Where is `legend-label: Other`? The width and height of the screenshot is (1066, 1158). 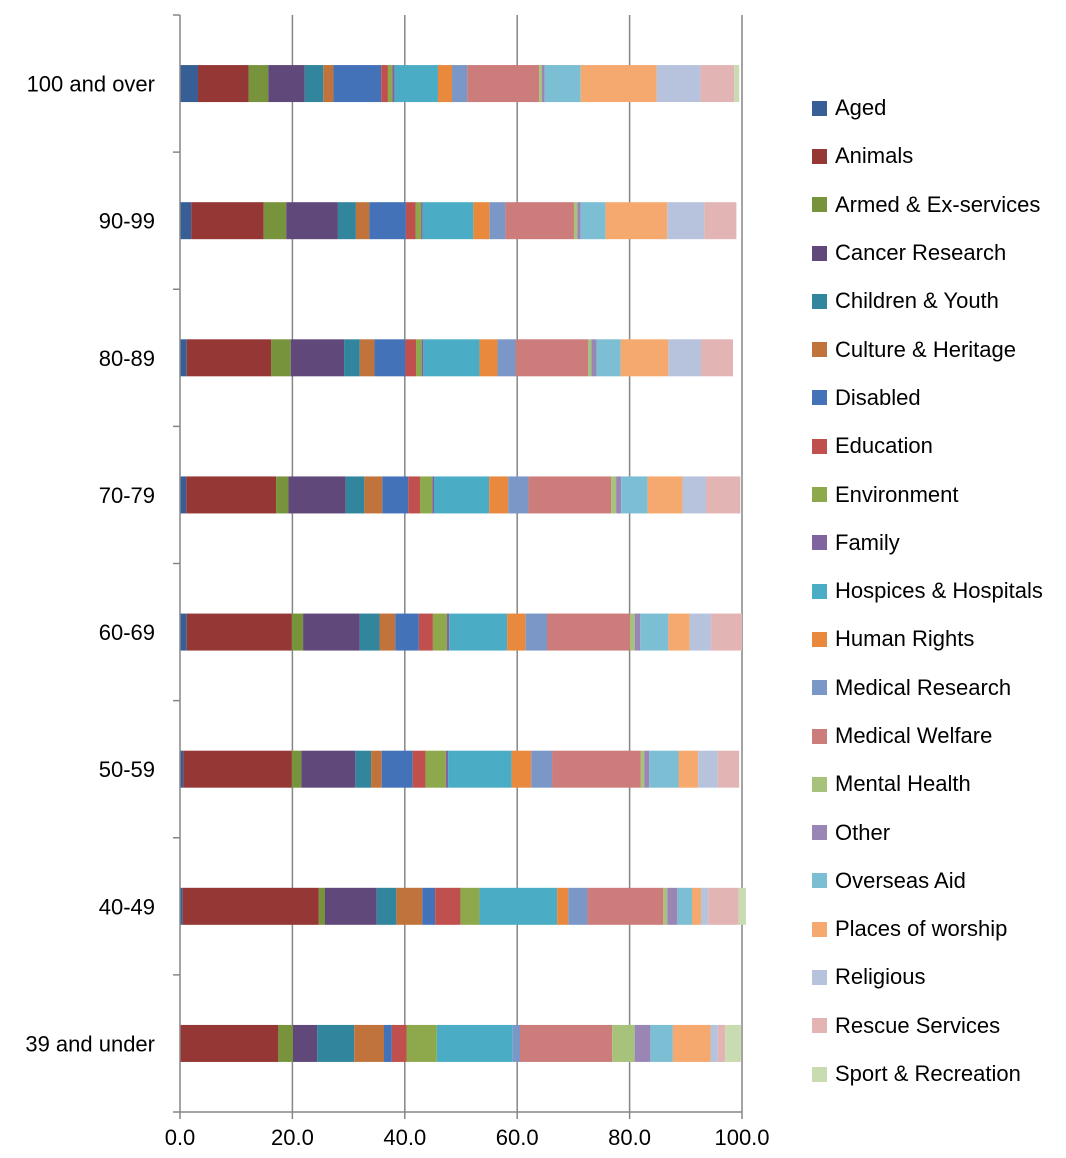 legend-label: Other is located at coordinates (863, 832).